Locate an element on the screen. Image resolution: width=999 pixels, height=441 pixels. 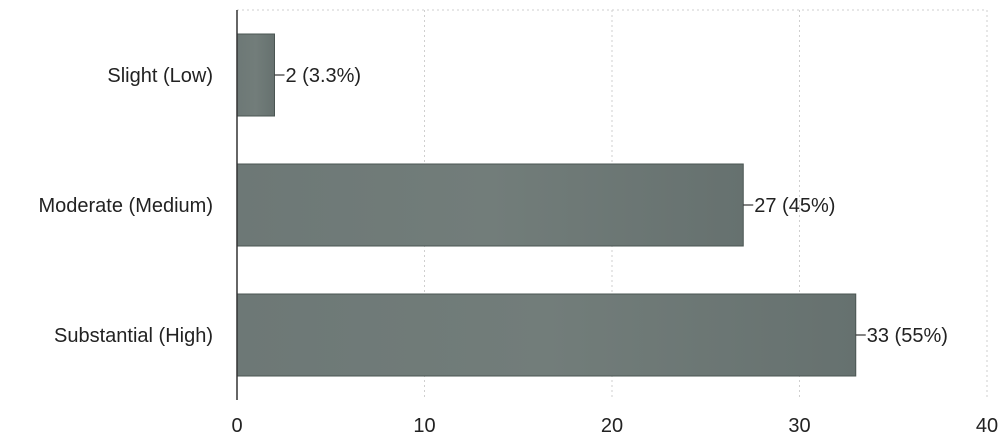
x-tick-label-10: 10 is located at coordinates (424, 426).